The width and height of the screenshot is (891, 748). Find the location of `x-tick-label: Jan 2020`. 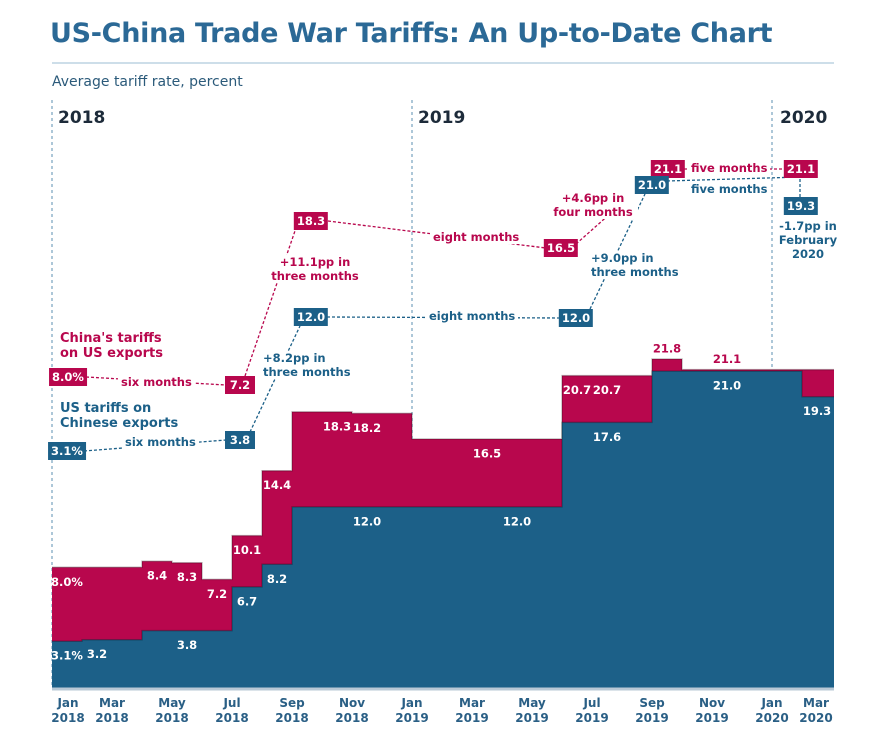

x-tick-label: Jan 2020 is located at coordinates (772, 710).